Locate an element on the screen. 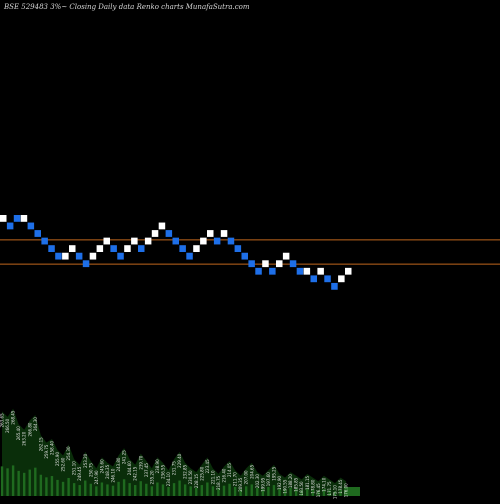 The width and height of the screenshot is (500, 504). volume-price-label: 263.65 is located at coordinates (2, 420).